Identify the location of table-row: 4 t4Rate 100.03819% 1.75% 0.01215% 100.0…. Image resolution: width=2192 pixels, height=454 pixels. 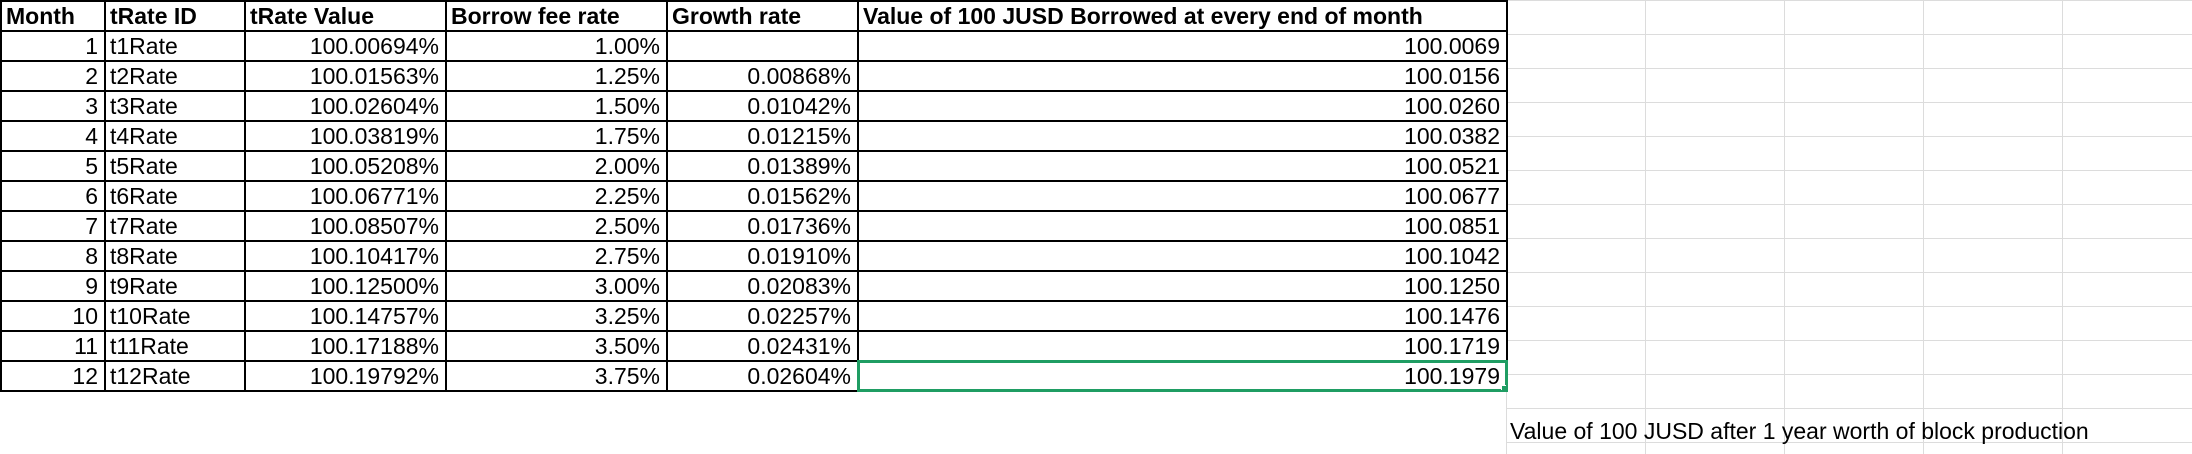
(754, 136).